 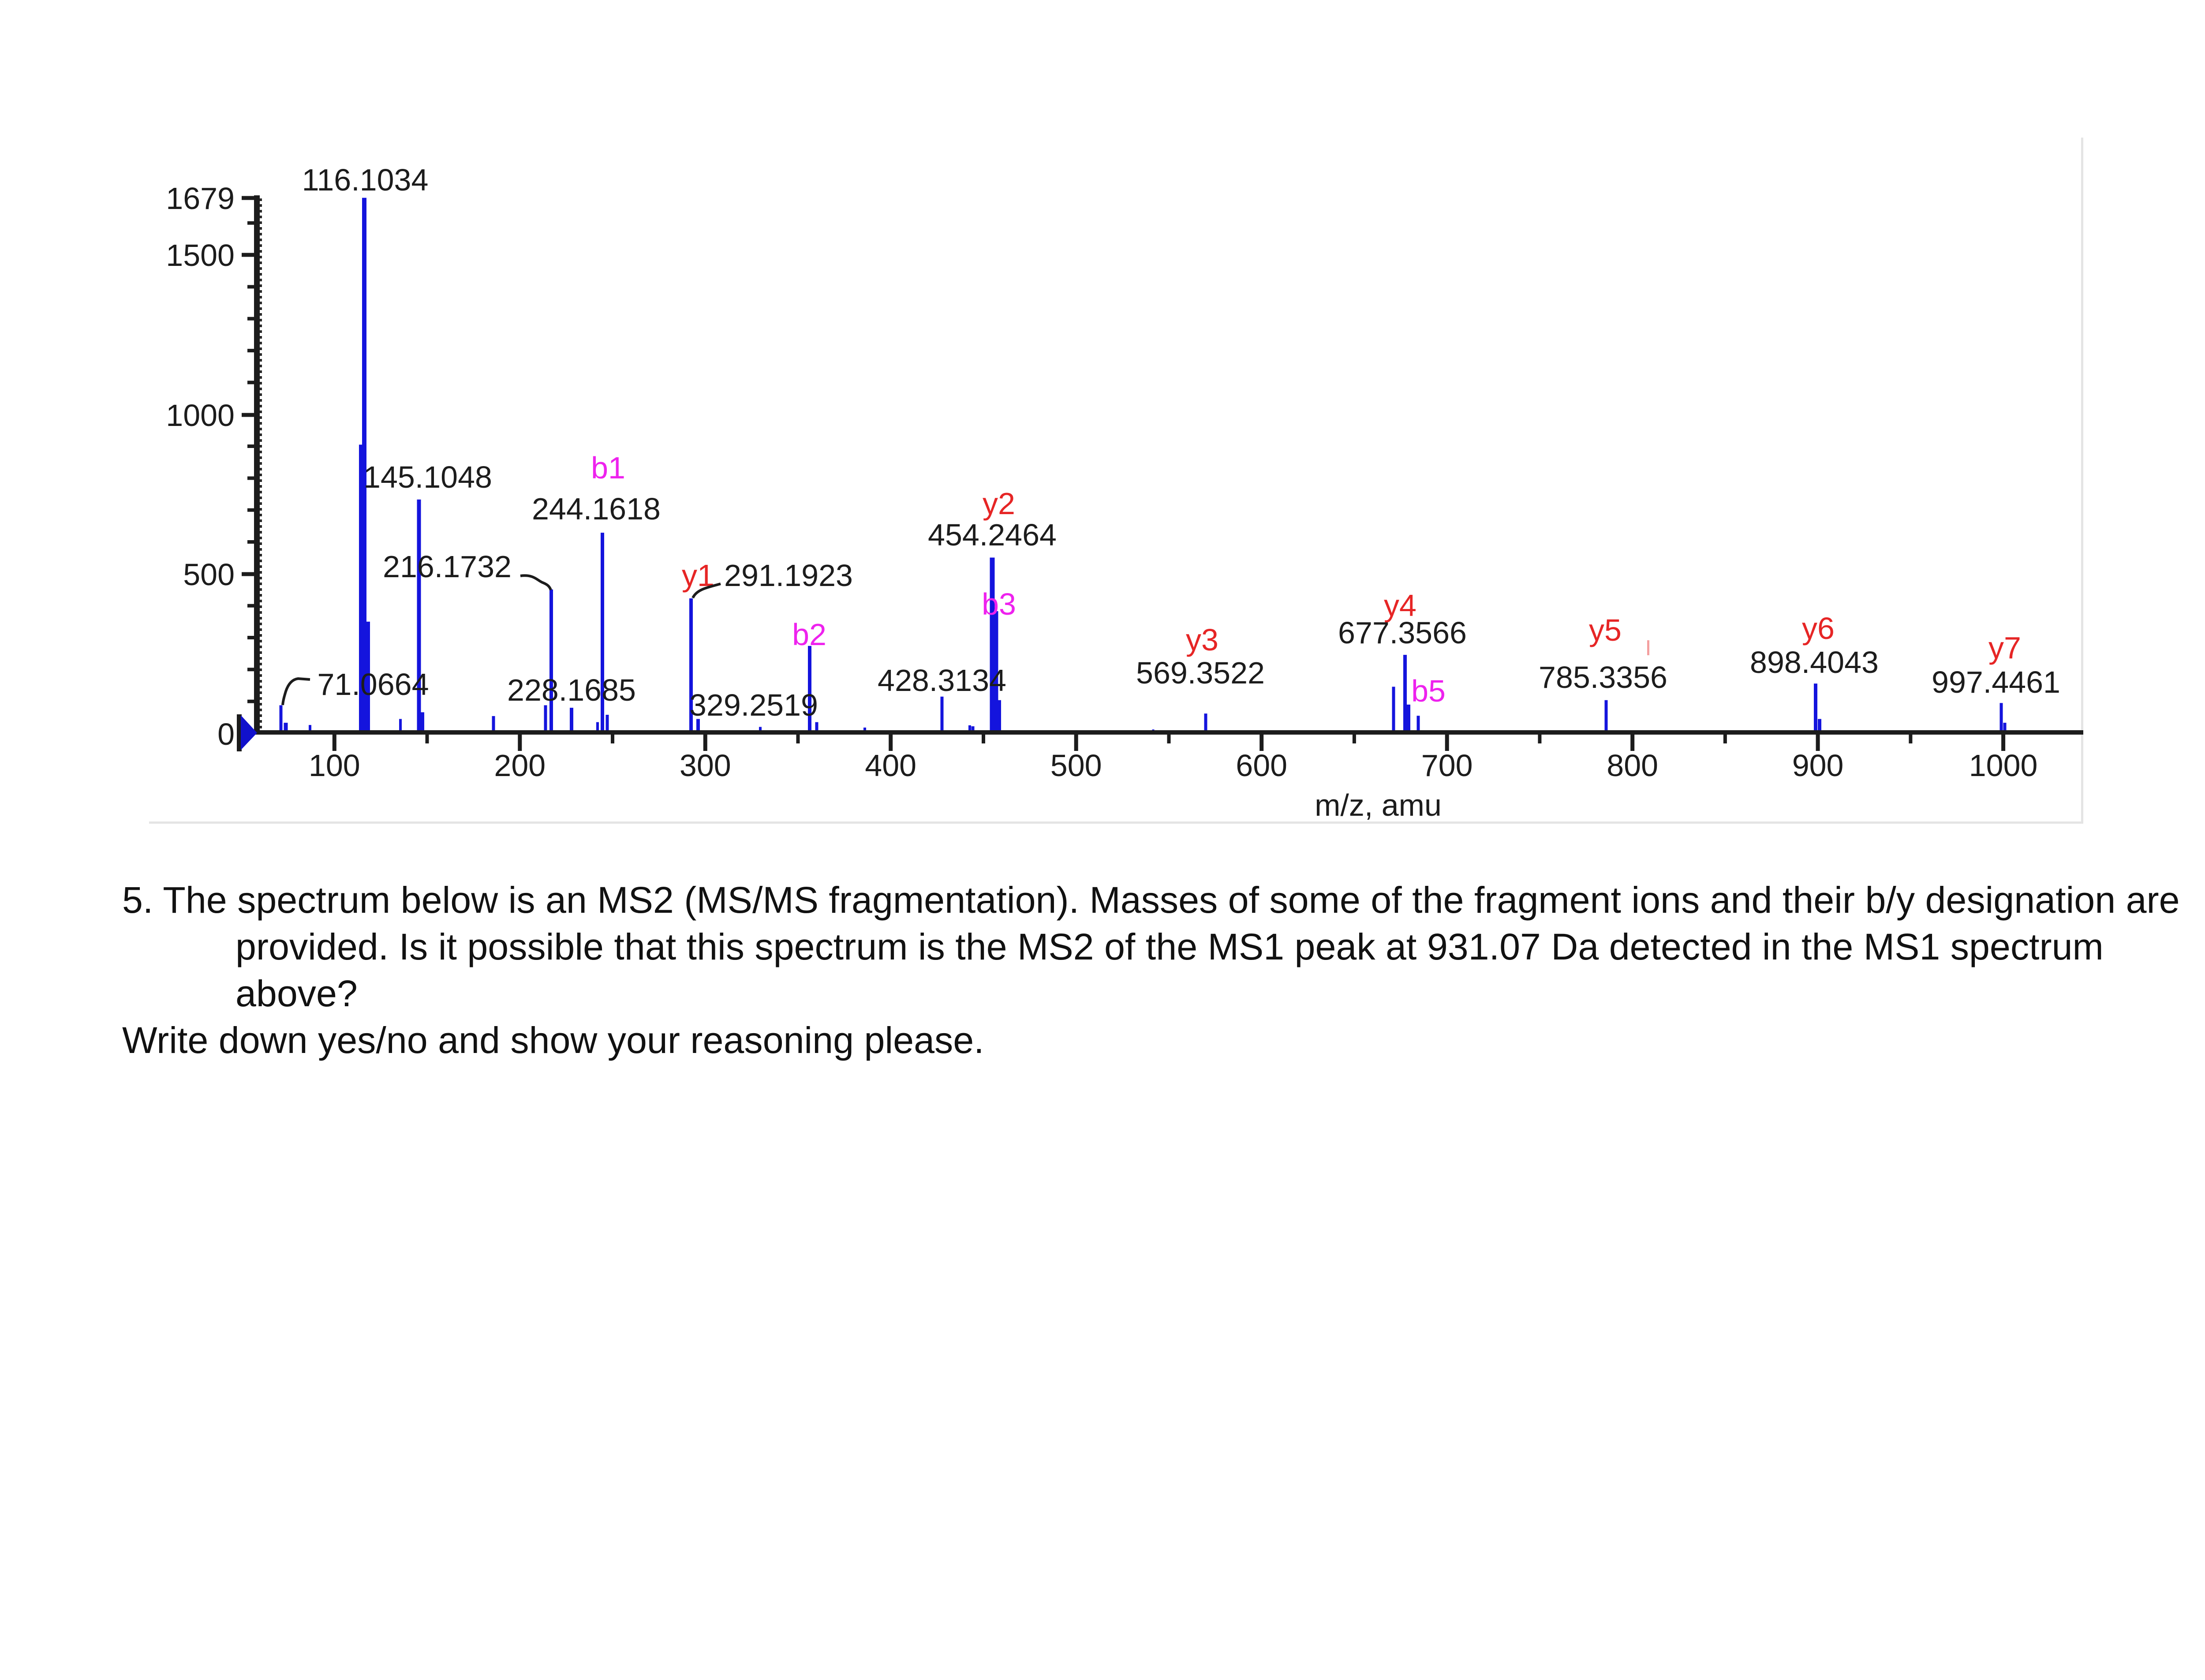 What do you see at coordinates (1200, 673) in the screenshot?
I see `svg-text: 569.3522` at bounding box center [1200, 673].